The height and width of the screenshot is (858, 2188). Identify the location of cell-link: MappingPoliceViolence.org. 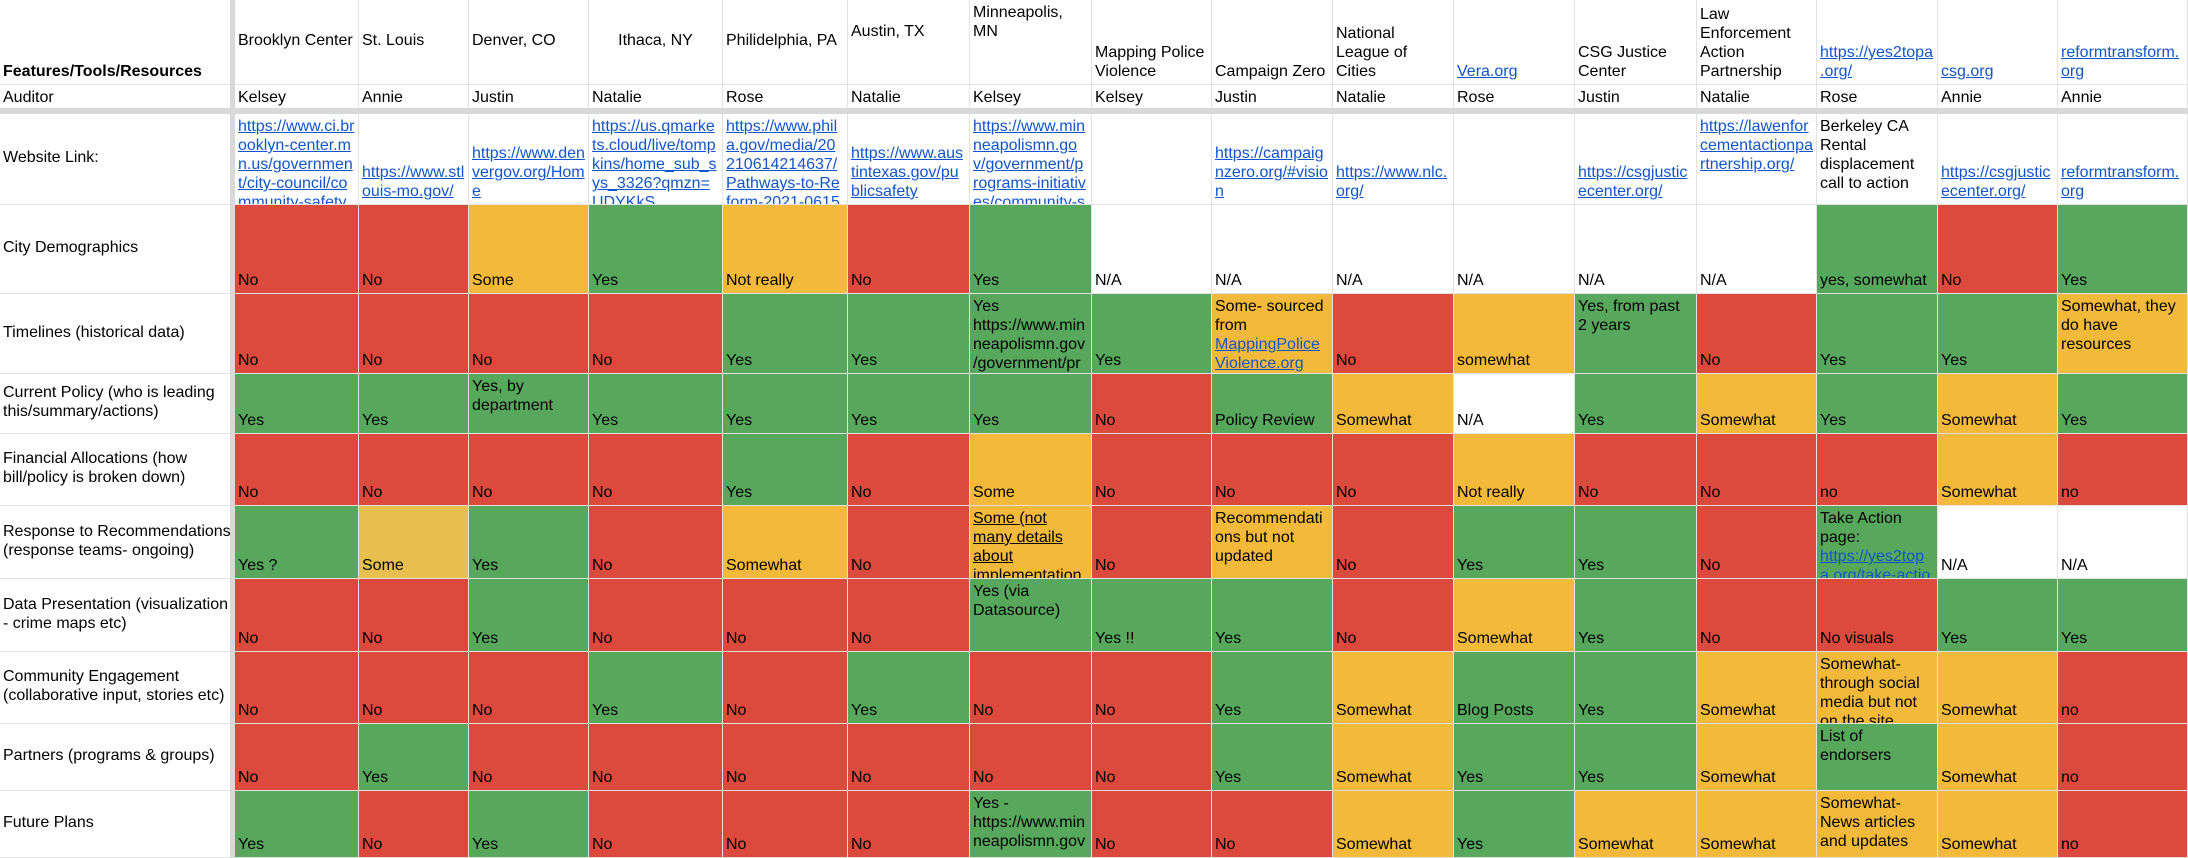
(1267, 354).